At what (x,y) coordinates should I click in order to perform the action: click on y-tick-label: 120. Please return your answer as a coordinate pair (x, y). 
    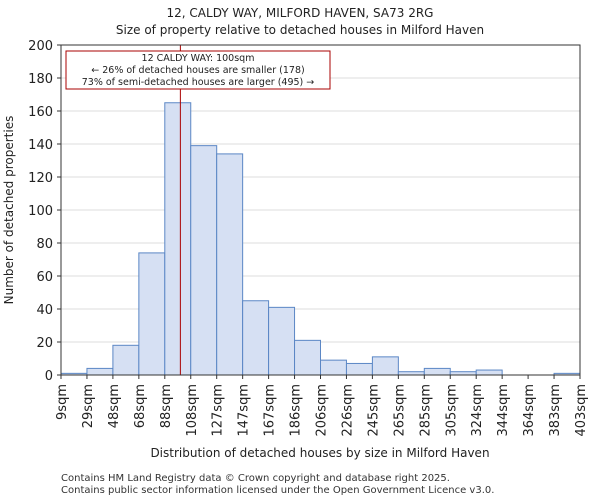
    Looking at the image, I should click on (40, 178).